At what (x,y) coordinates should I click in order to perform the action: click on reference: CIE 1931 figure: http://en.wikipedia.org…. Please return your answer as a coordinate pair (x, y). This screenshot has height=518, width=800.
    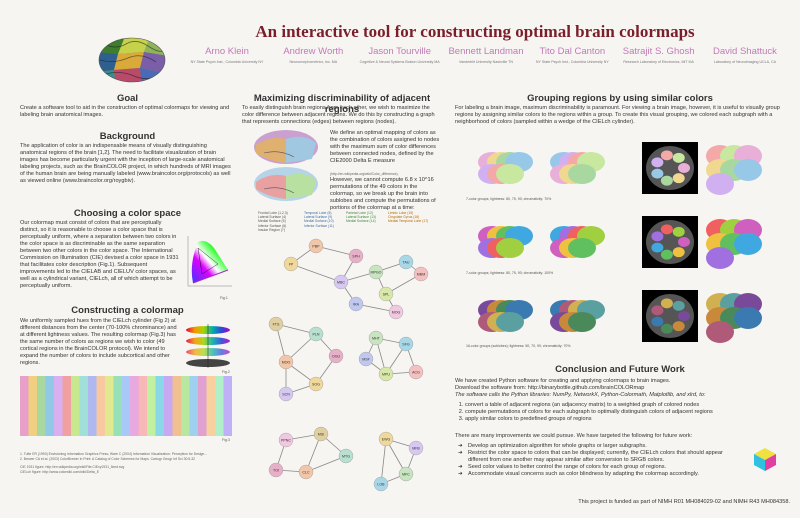
    Looking at the image, I should click on (72, 467).